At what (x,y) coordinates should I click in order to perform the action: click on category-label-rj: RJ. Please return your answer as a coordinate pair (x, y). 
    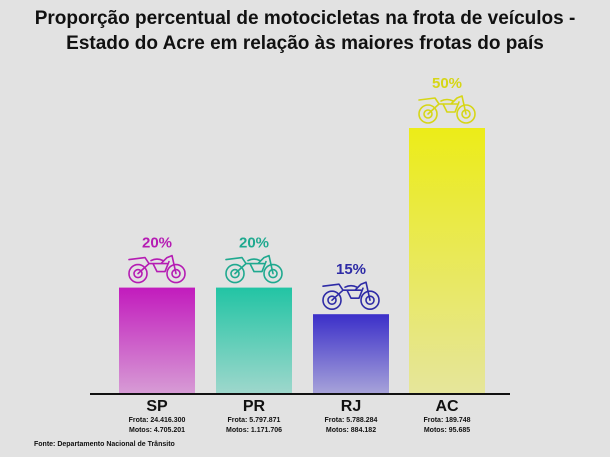
    Looking at the image, I should click on (351, 406).